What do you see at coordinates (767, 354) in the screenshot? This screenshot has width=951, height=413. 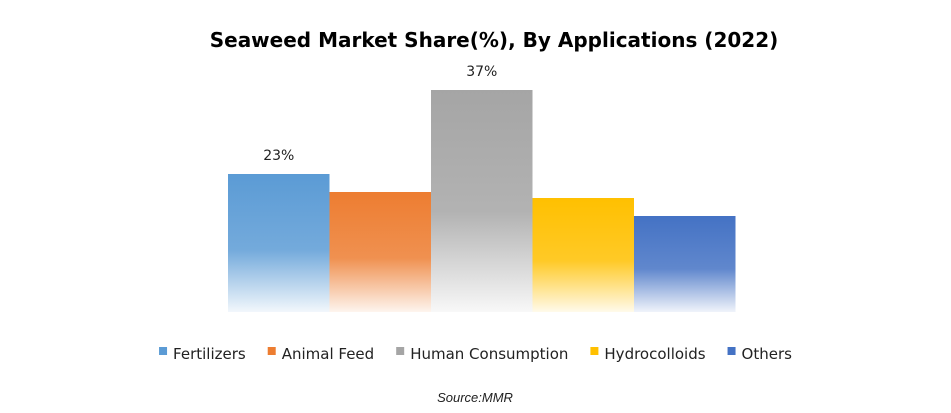 I see `legend-label-others: Others` at bounding box center [767, 354].